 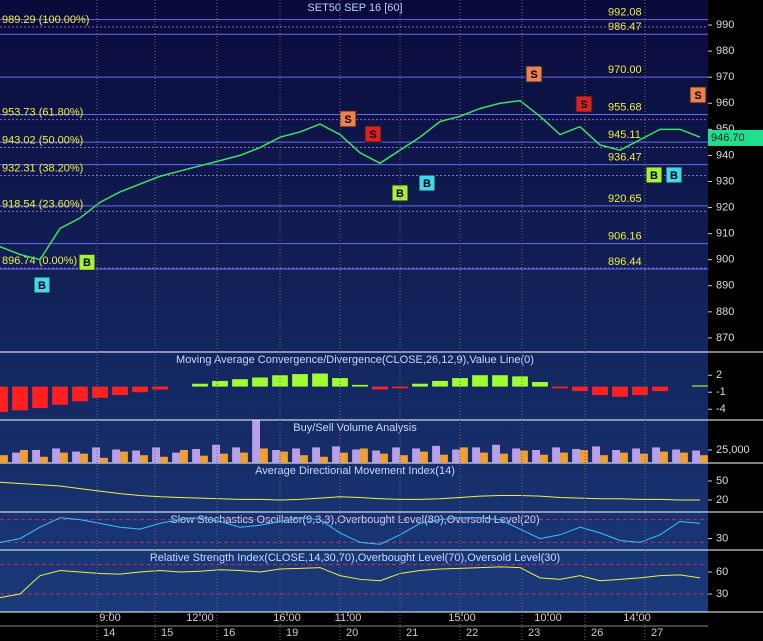 I want to click on y-tick-label: 890, so click(x=725, y=286).